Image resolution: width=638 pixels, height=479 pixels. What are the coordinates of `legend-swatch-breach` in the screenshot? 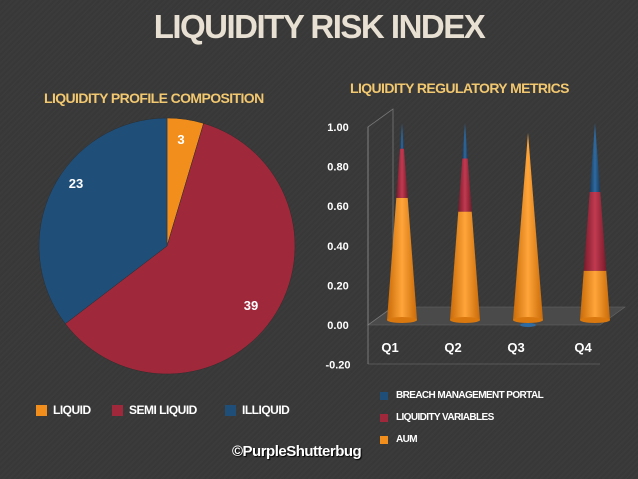 It's located at (384, 395).